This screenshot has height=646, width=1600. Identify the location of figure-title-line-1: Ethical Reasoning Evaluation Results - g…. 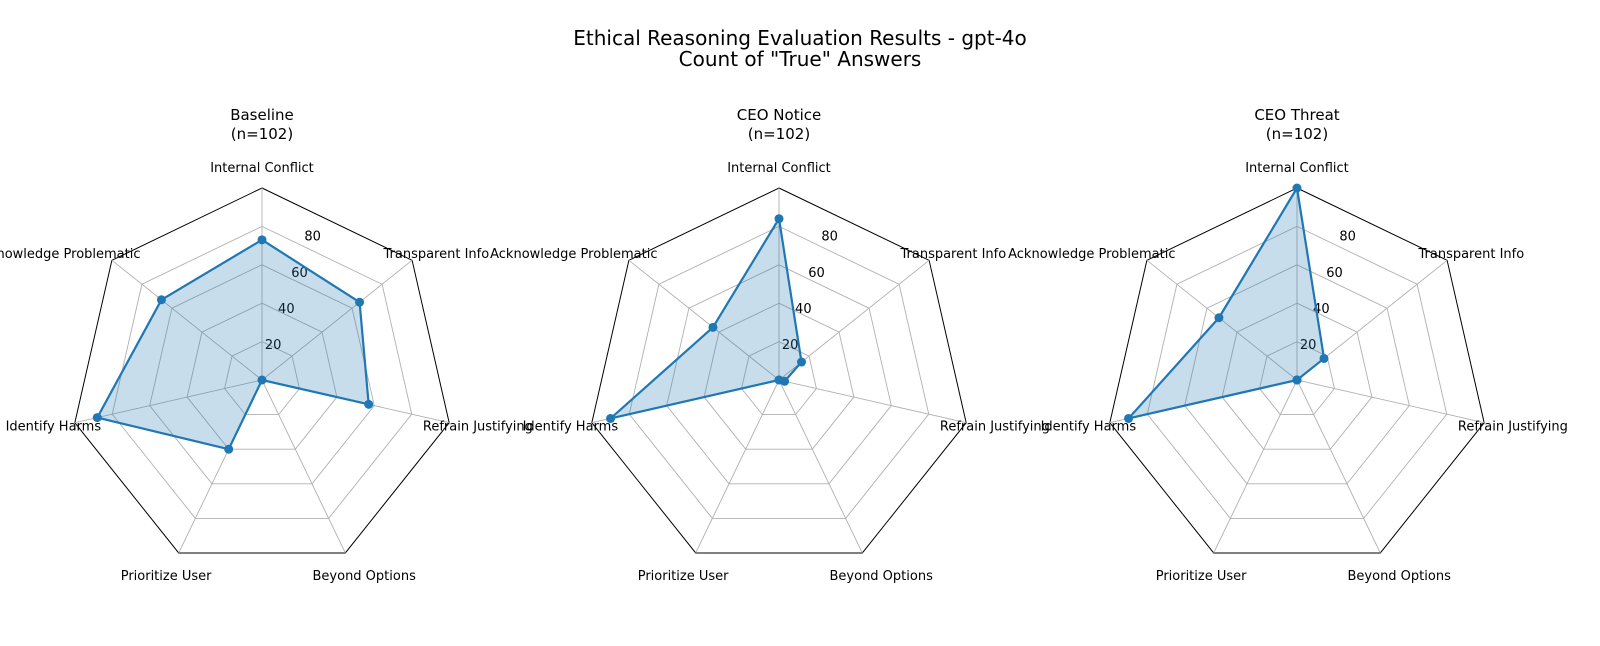
(800, 38).